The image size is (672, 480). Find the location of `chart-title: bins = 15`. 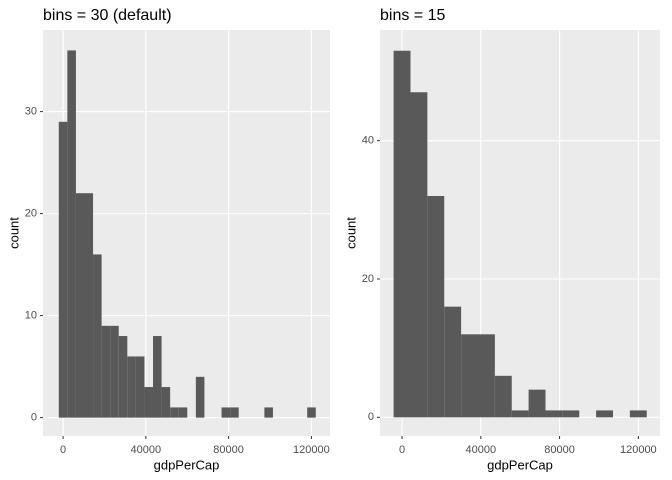

chart-title: bins = 15 is located at coordinates (412, 15).